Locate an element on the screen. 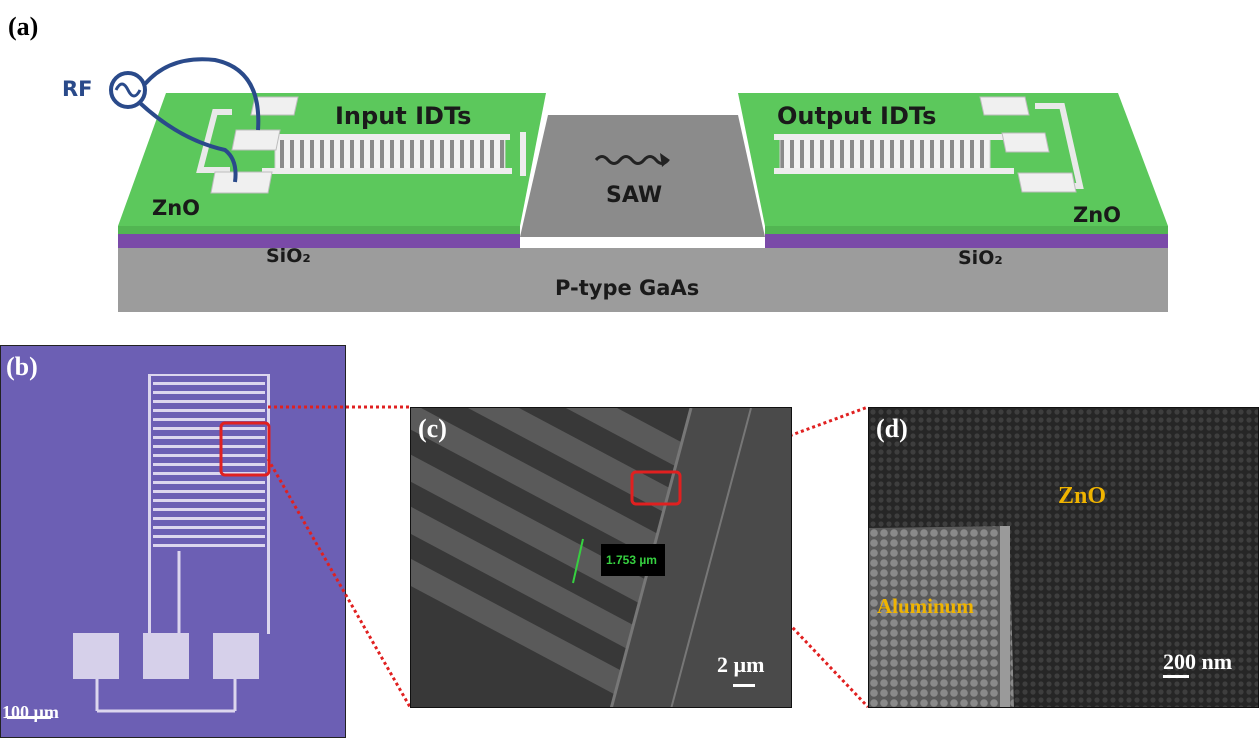 The width and height of the screenshot is (1259, 739). zno-right-front is located at coordinates (966, 230).